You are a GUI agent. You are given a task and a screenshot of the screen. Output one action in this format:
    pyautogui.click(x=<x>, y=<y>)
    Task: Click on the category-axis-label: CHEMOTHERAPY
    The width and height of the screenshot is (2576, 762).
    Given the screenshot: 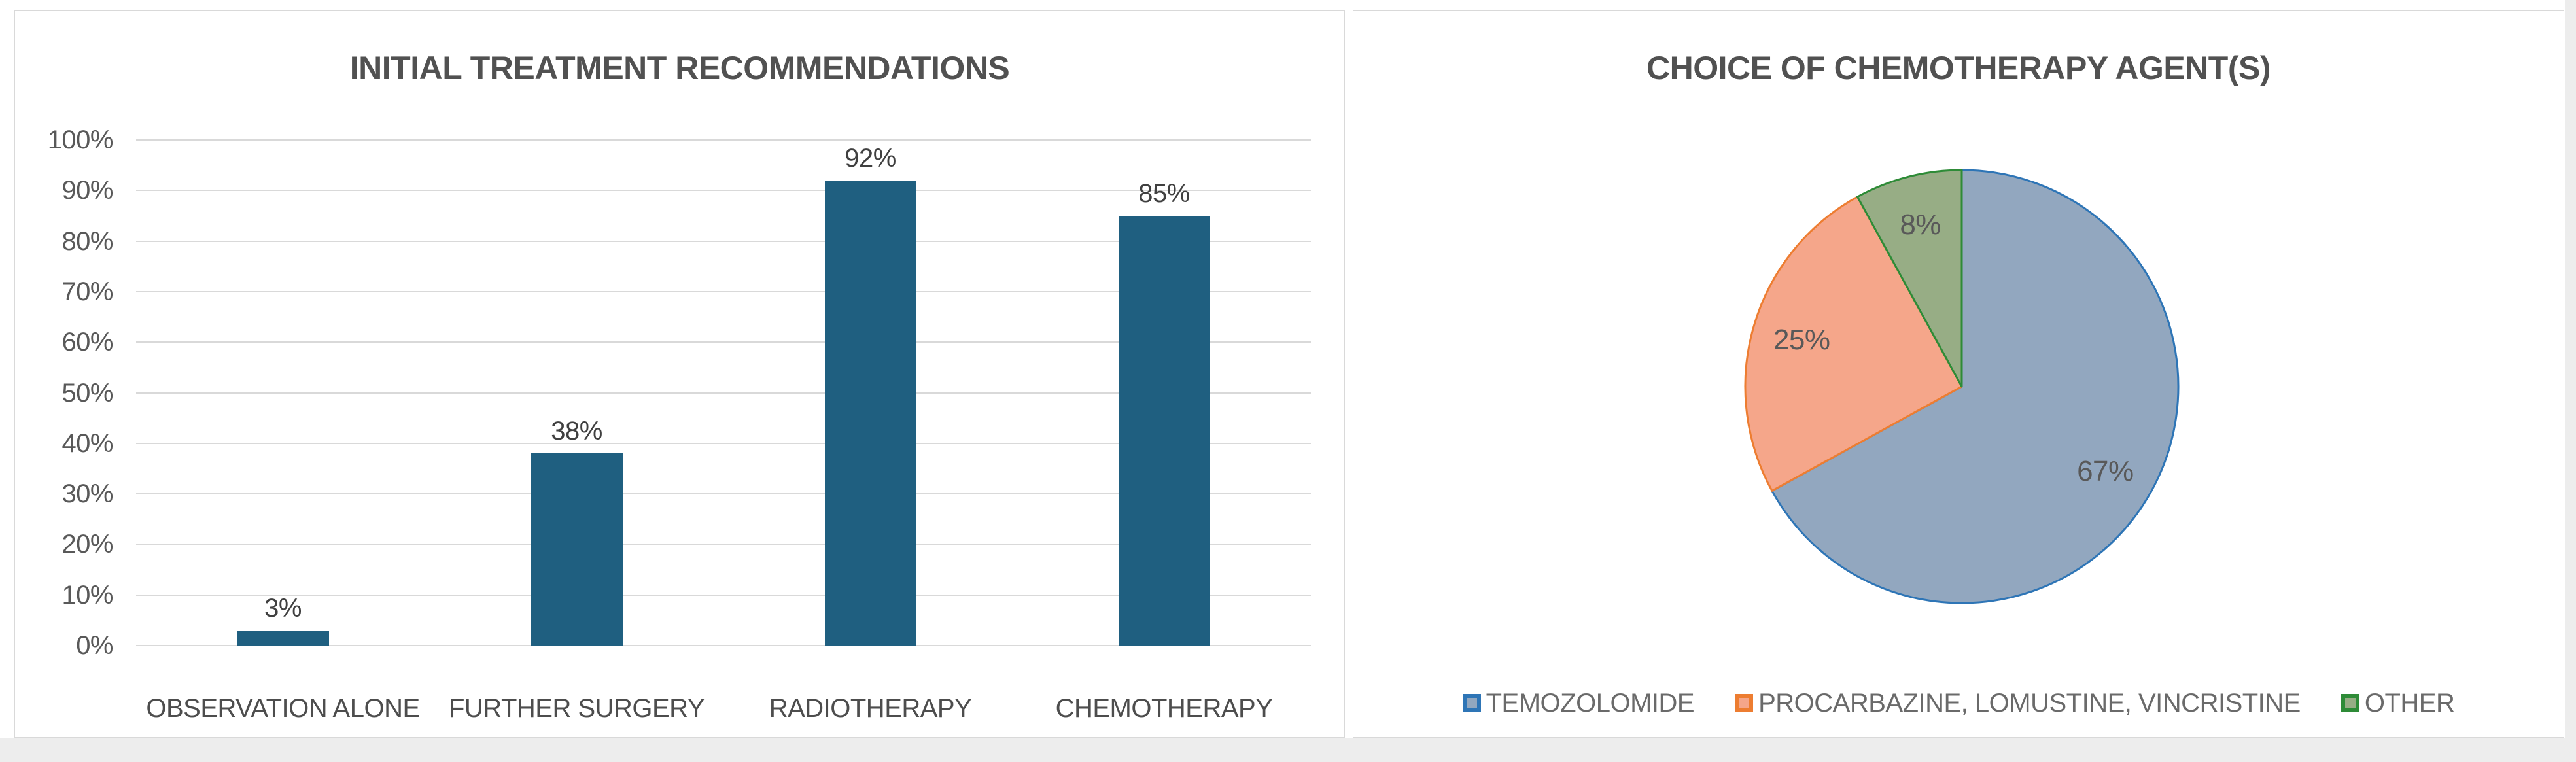 What is the action you would take?
    pyautogui.click(x=1164, y=708)
    